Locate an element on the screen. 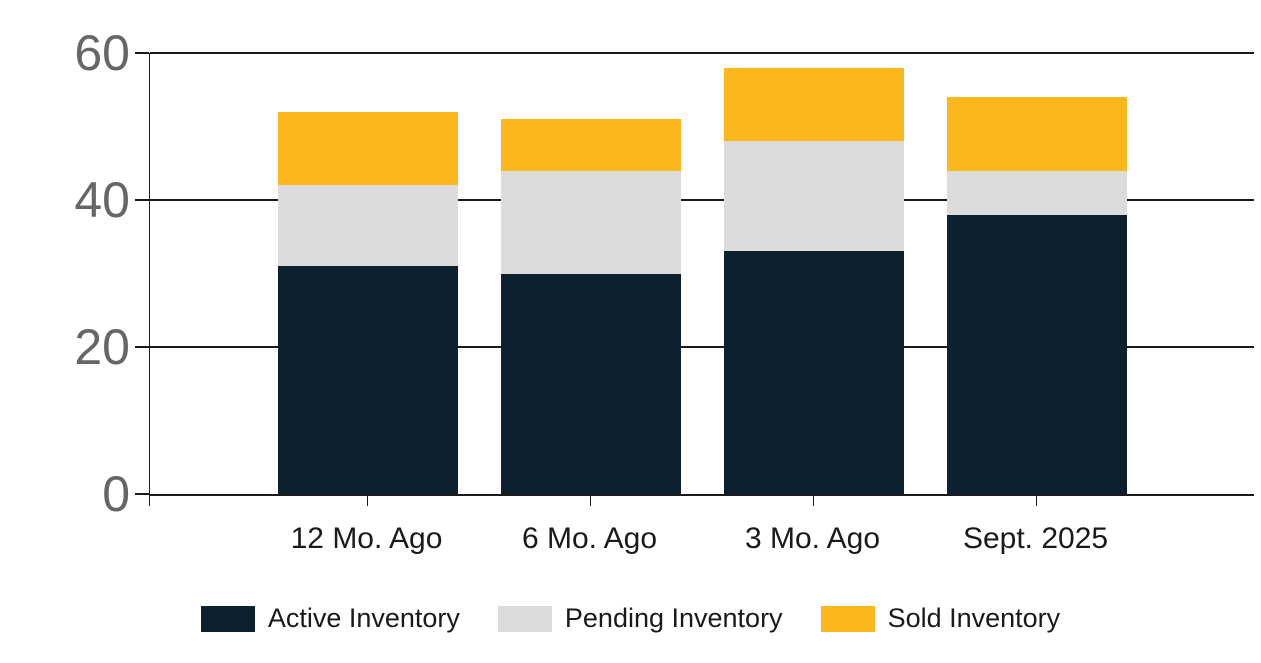 Image resolution: width=1261 pixels, height=663 pixels. legend-item-pending-inventory: Pending Inventory is located at coordinates (640, 618).